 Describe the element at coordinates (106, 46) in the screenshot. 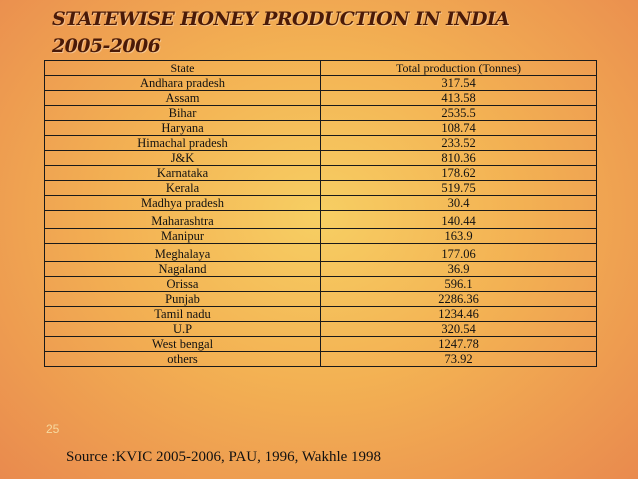

I see `title-line-2: 2005-2006` at that location.